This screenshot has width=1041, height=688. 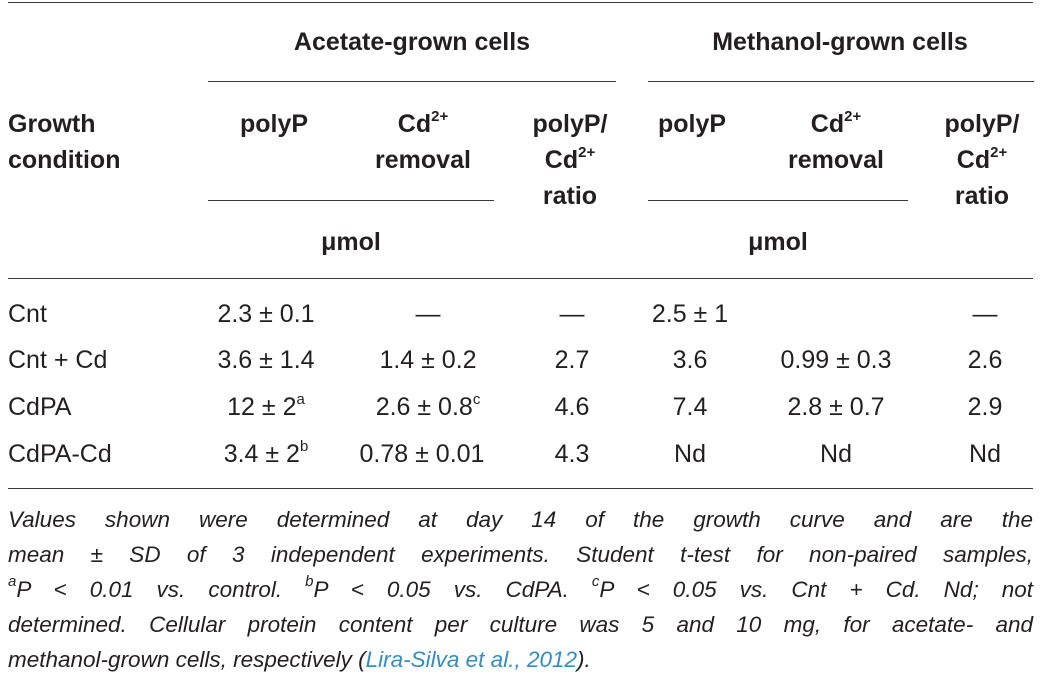 What do you see at coordinates (570, 160) in the screenshot?
I see `subheader-acetate-ratio: polyP/ Cd2+ ratio` at bounding box center [570, 160].